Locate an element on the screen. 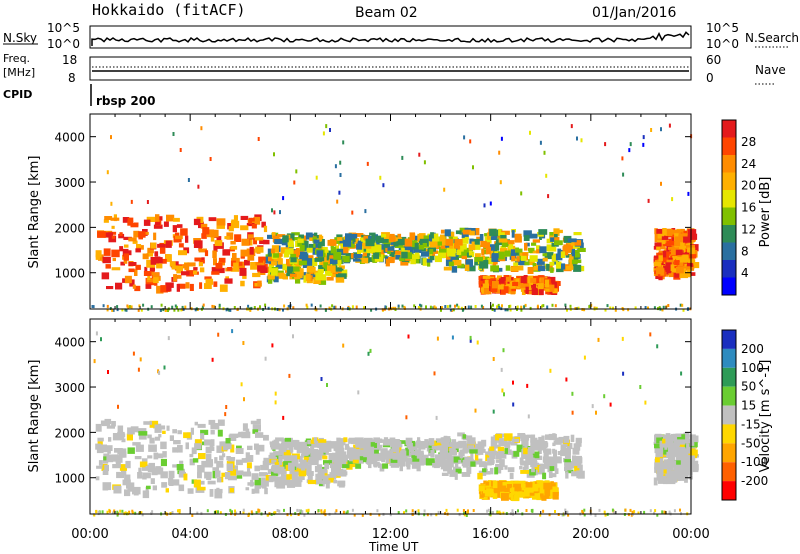 The image size is (800, 554). velocity-colorbar-swatch is located at coordinates (729, 415).